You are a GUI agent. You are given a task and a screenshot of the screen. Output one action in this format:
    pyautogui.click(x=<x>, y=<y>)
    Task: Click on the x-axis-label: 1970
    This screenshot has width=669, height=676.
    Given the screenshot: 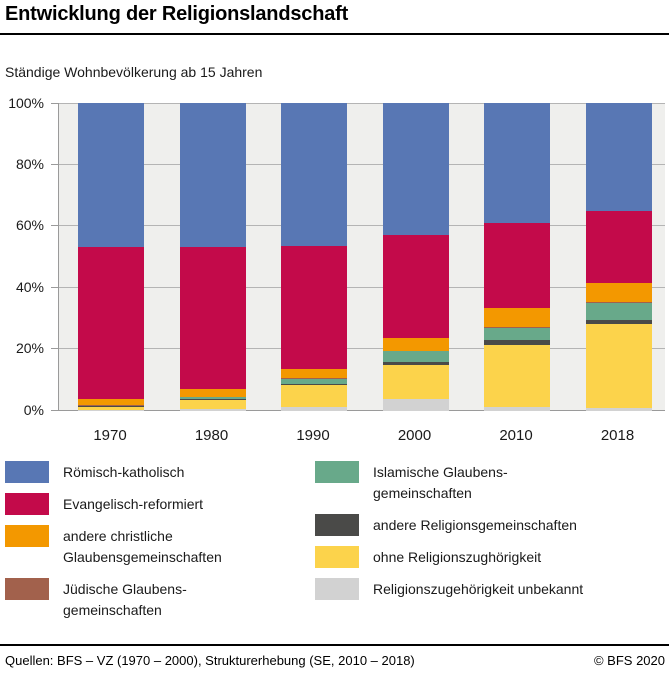 What is the action you would take?
    pyautogui.click(x=110, y=435)
    